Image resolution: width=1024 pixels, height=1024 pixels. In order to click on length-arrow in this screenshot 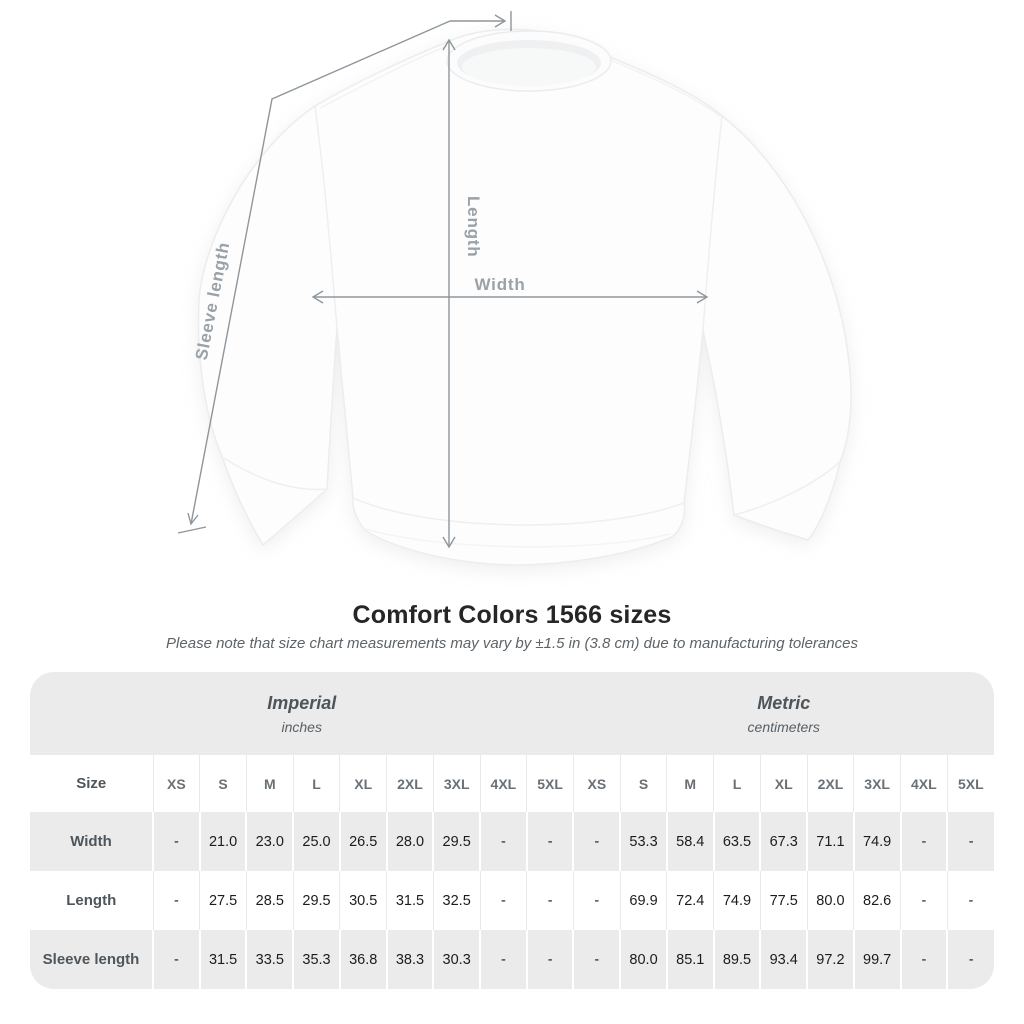, I will do `click(449, 293)`.